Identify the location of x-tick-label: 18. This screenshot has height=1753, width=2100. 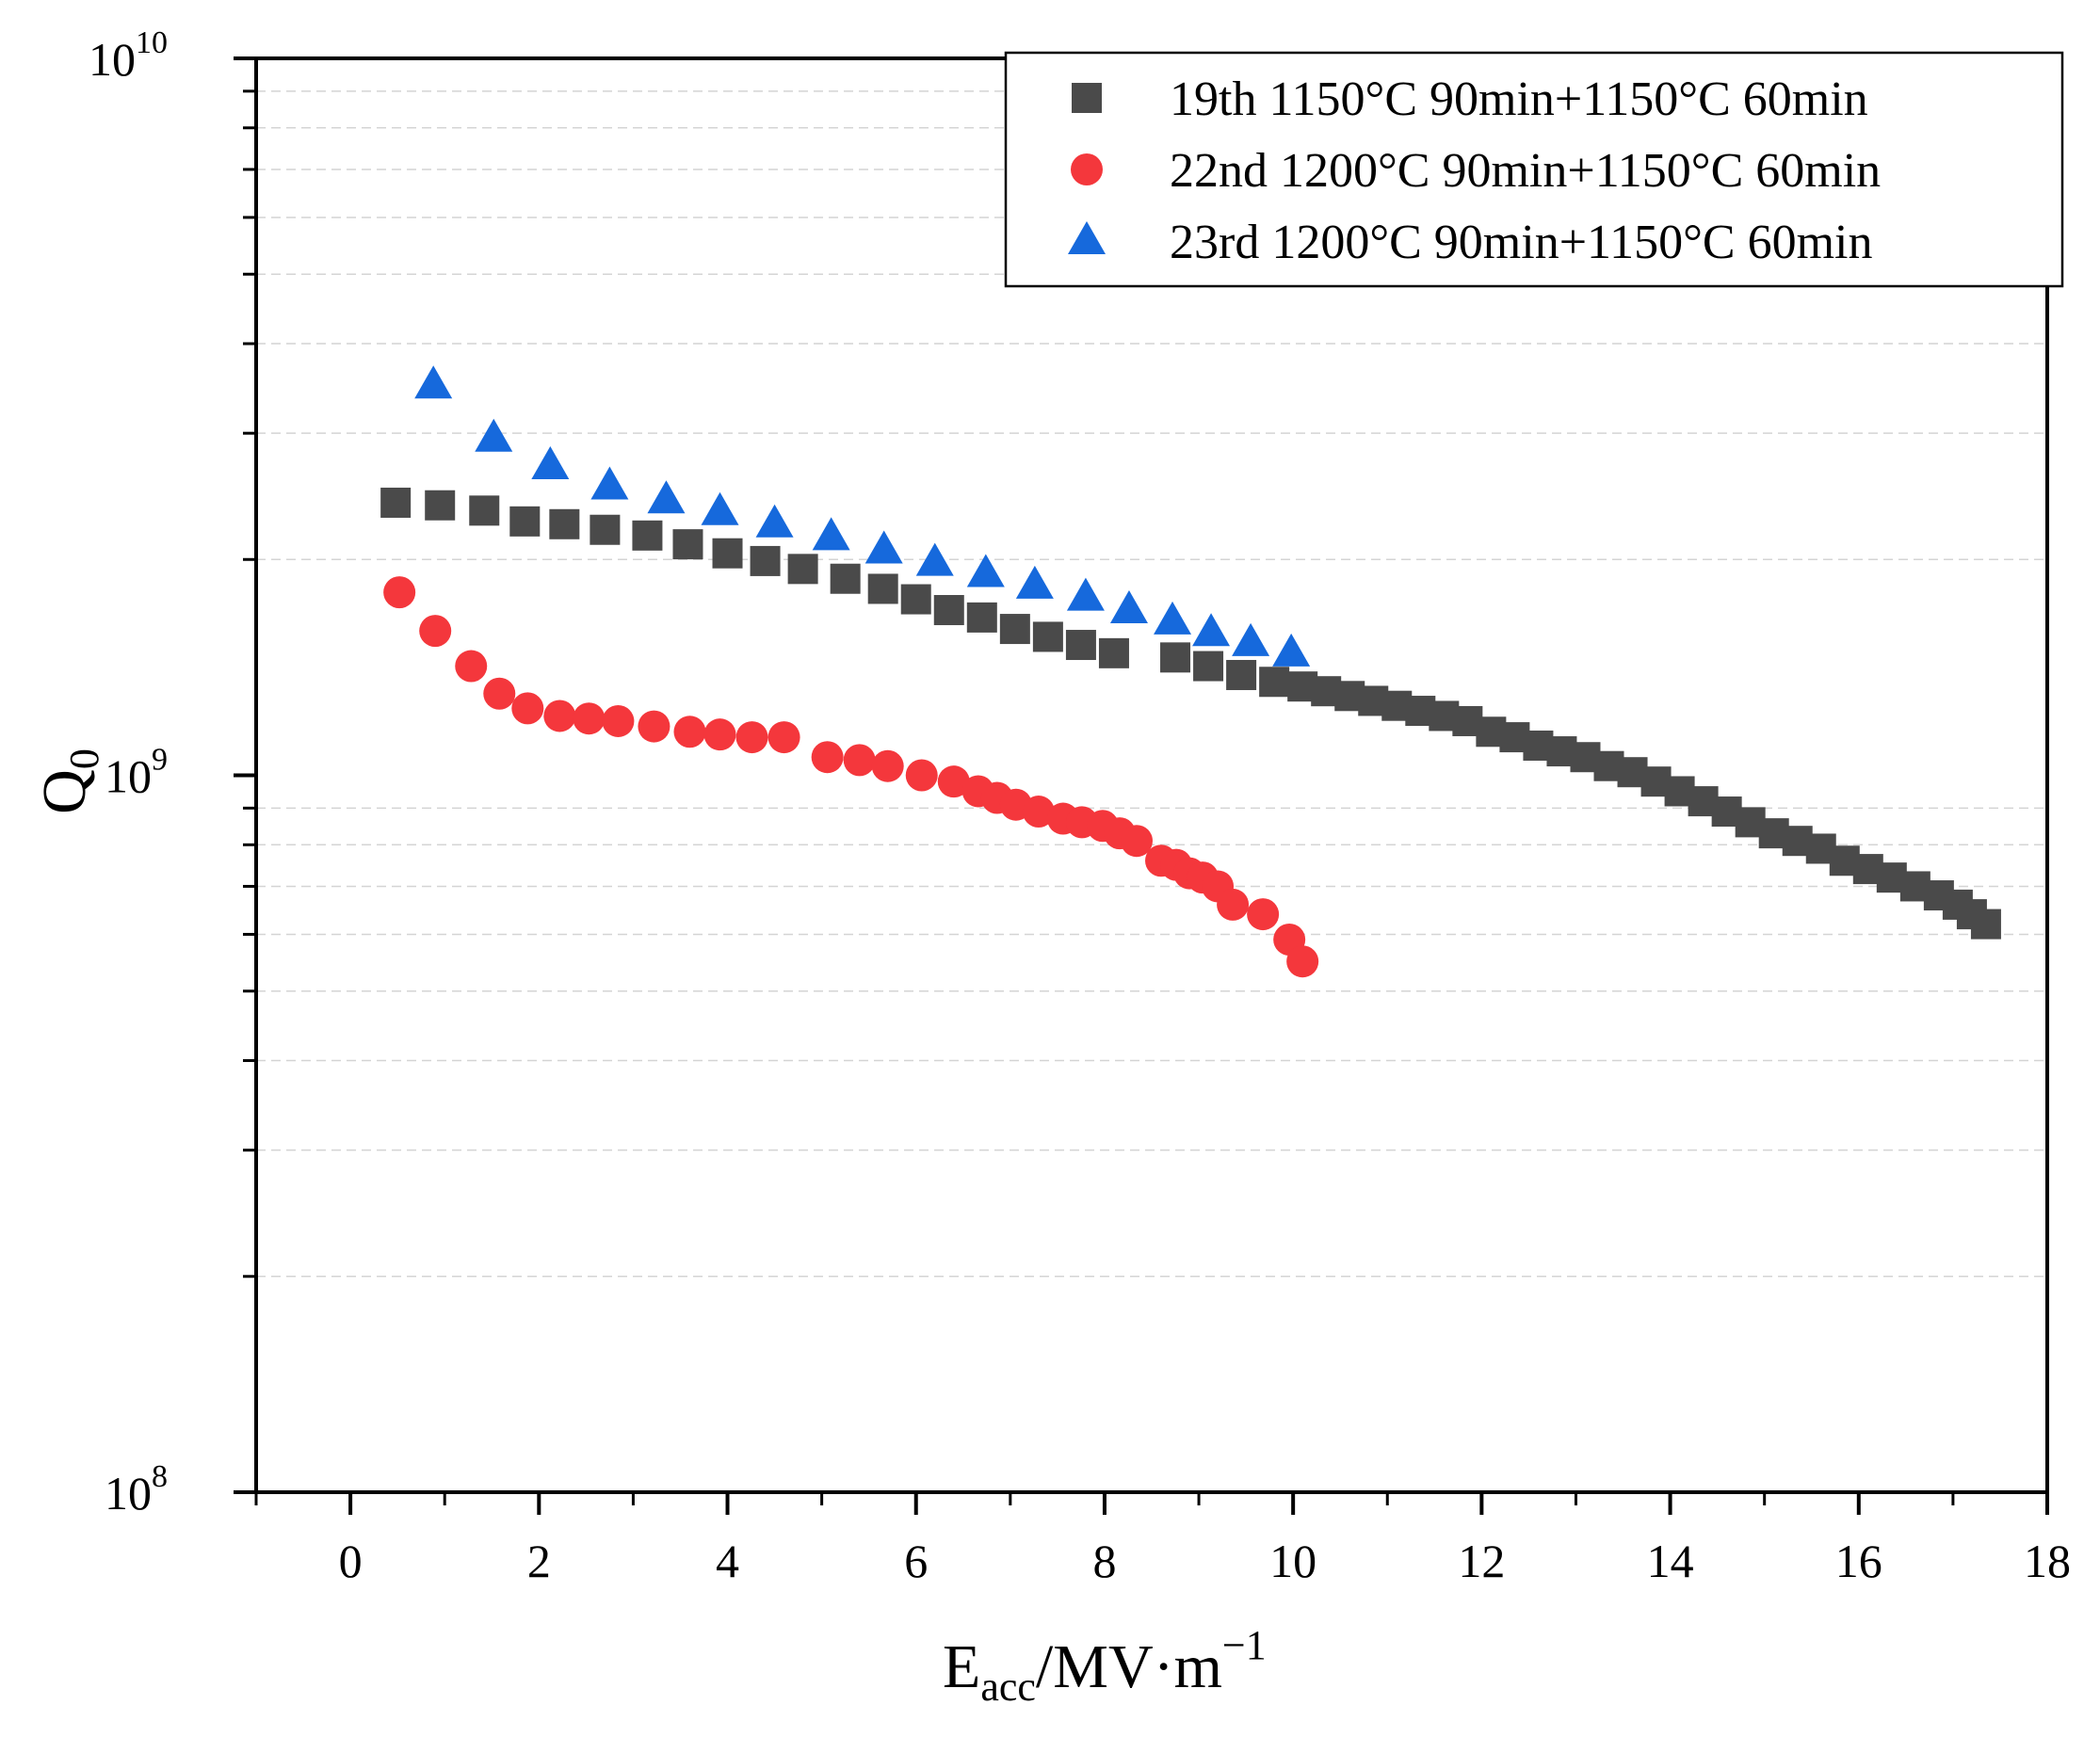
(2048, 1561).